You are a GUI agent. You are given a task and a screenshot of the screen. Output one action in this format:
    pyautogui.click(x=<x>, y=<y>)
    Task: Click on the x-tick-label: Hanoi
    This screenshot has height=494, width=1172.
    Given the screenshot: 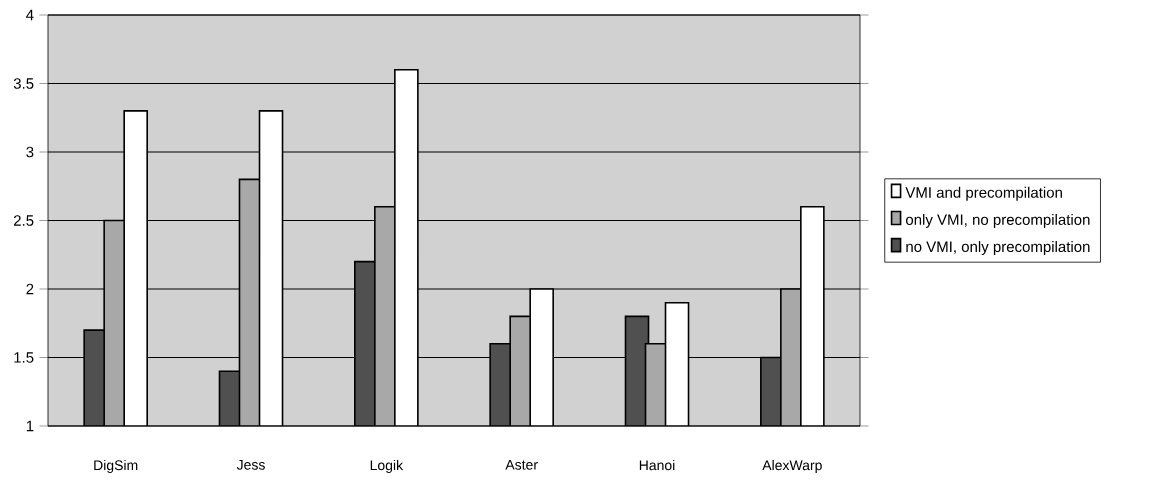 What is the action you would take?
    pyautogui.click(x=657, y=465)
    